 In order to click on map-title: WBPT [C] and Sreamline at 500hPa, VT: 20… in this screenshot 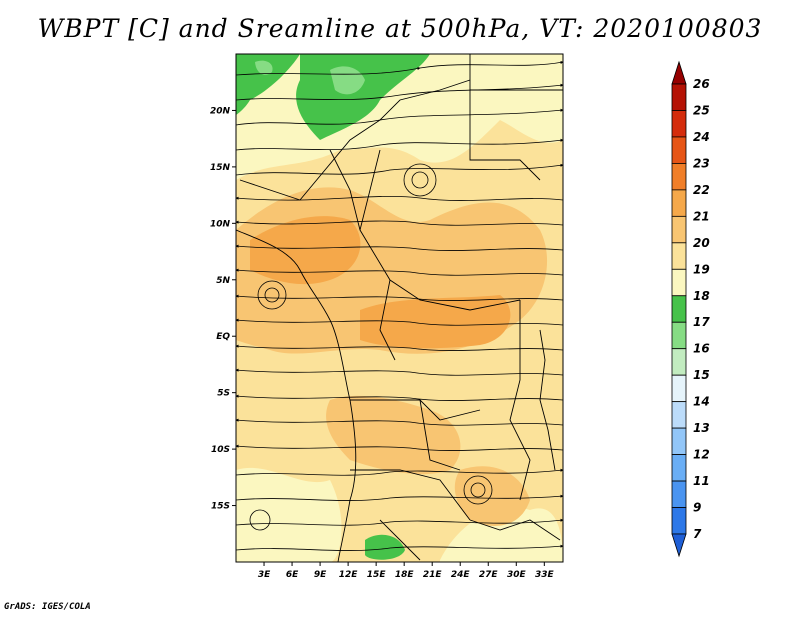, I will do `click(400, 28)`.